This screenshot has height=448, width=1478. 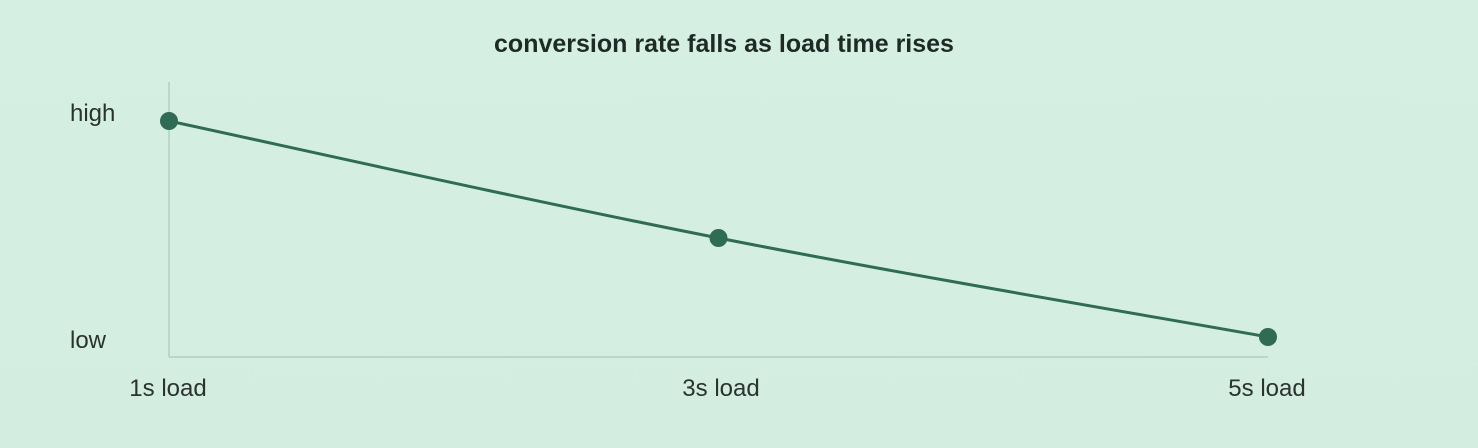 I want to click on y-tick-label-low: low, so click(x=88, y=340).